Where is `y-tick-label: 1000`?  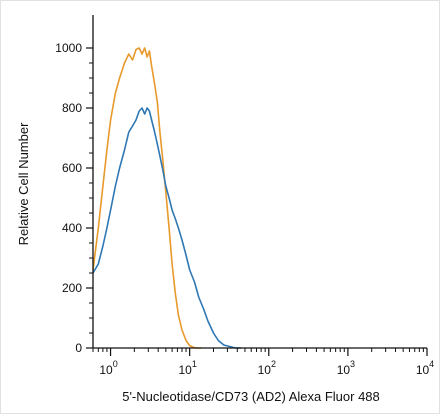
y-tick-label: 1000 is located at coordinates (68, 48).